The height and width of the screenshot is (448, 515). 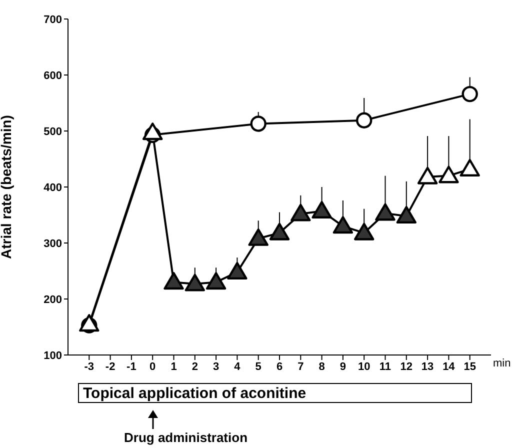 I want to click on y-tick-label: 100, so click(x=53, y=356).